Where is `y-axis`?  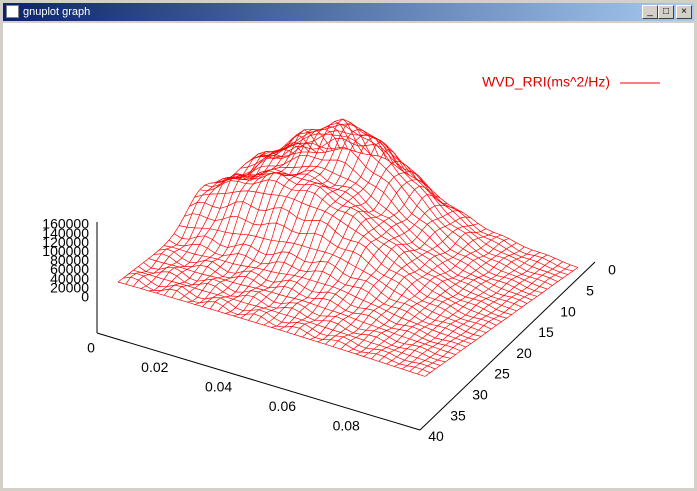
y-axis is located at coordinates (507, 346).